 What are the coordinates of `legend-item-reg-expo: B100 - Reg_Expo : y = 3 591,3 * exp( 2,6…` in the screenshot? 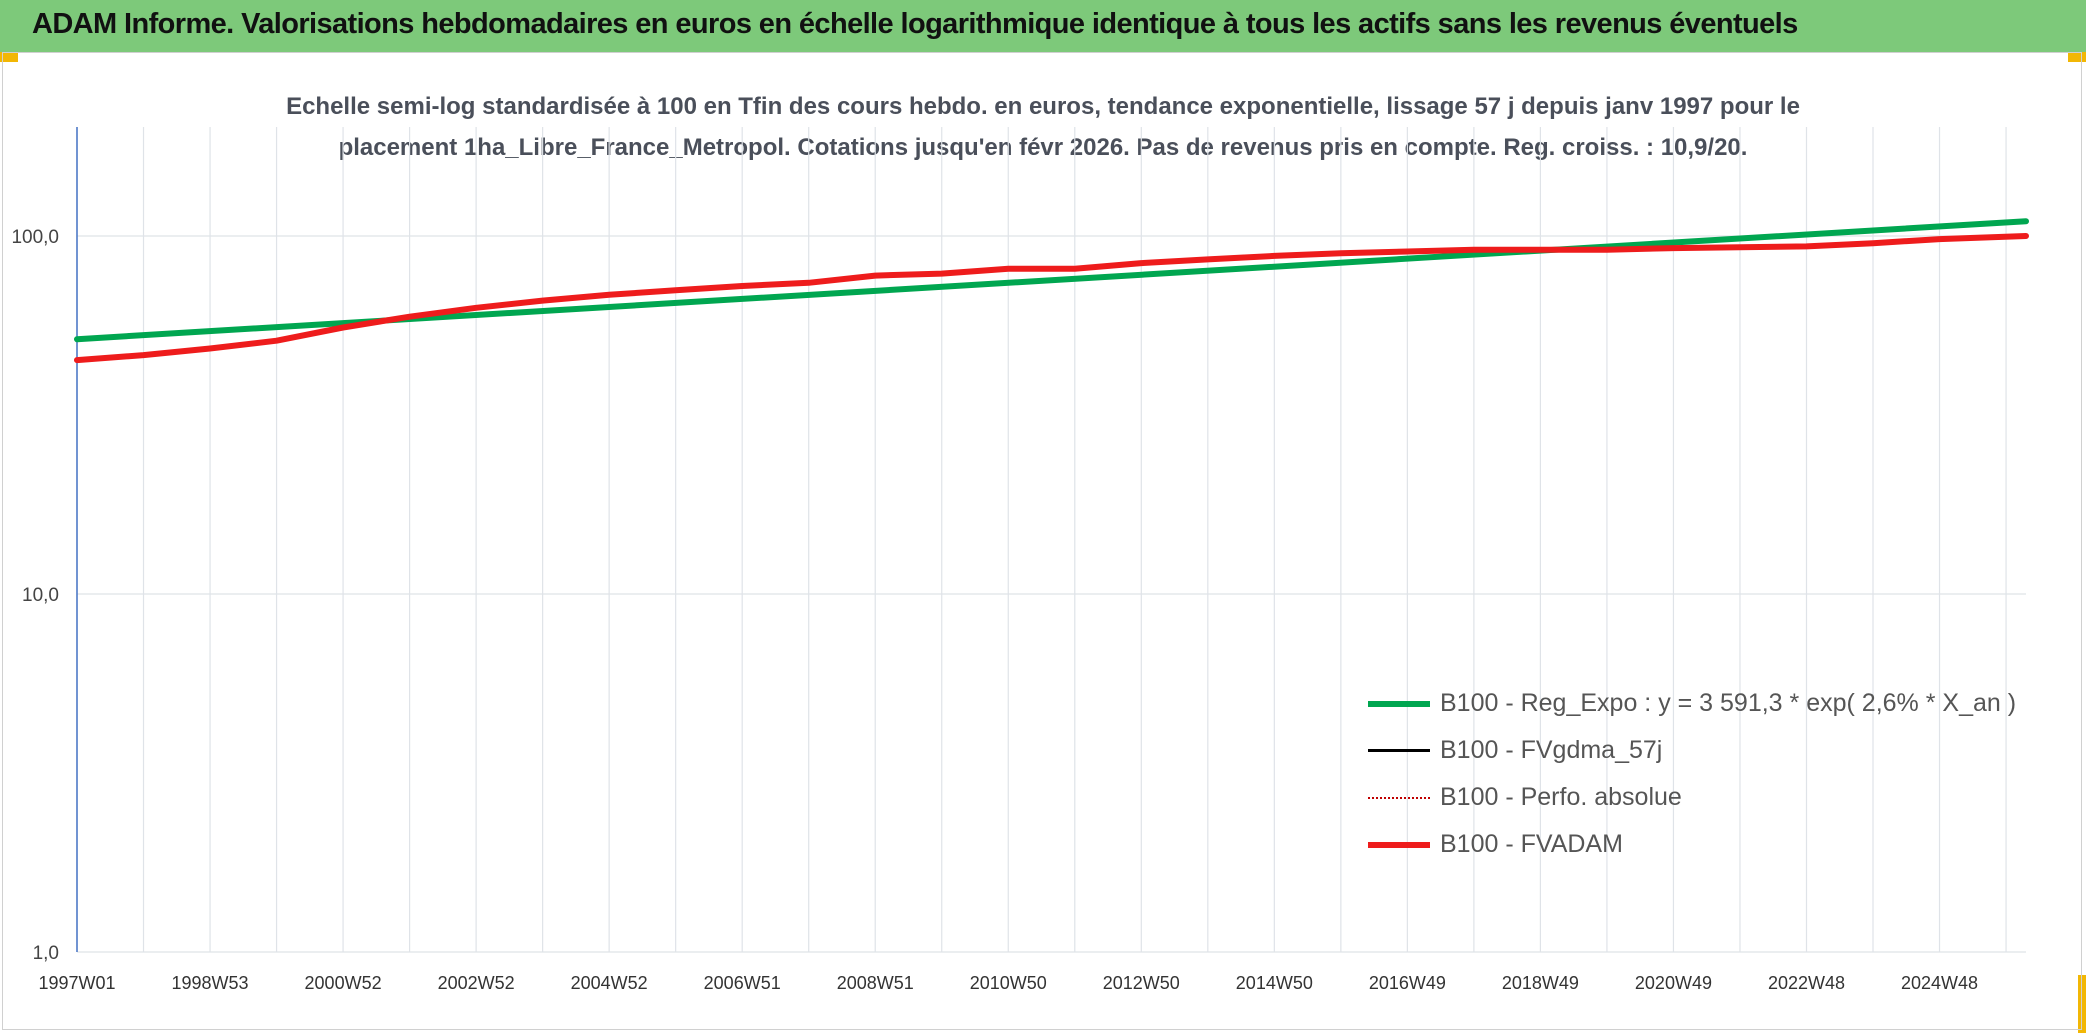 It's located at (1692, 703).